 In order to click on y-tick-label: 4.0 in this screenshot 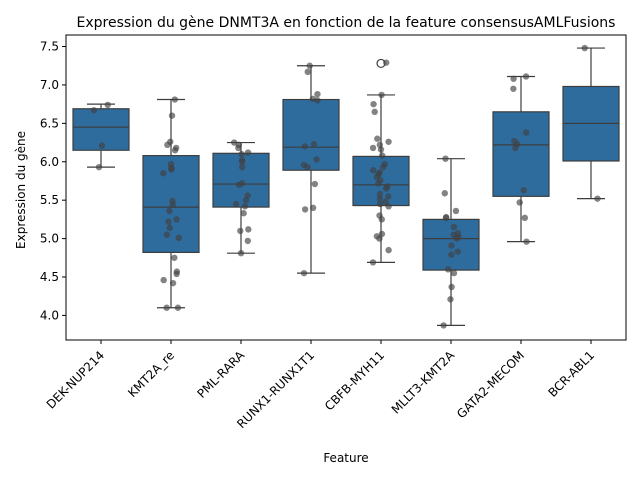, I will do `click(49, 315)`.